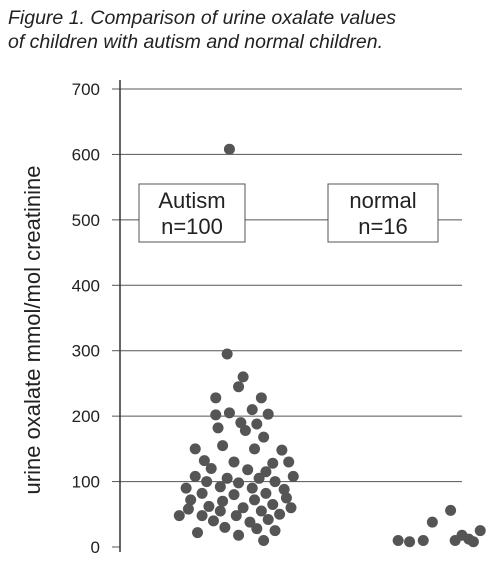  What do you see at coordinates (95, 547) in the screenshot?
I see `y-tick-label-0: 0` at bounding box center [95, 547].